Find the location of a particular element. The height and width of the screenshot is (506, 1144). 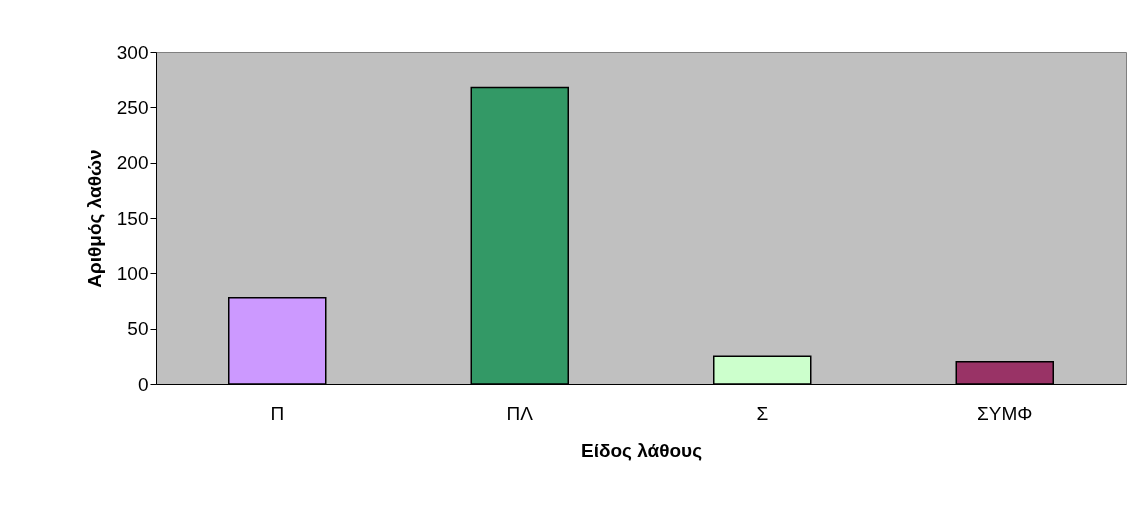

x-tick-label: ΠΛ is located at coordinates (520, 413).